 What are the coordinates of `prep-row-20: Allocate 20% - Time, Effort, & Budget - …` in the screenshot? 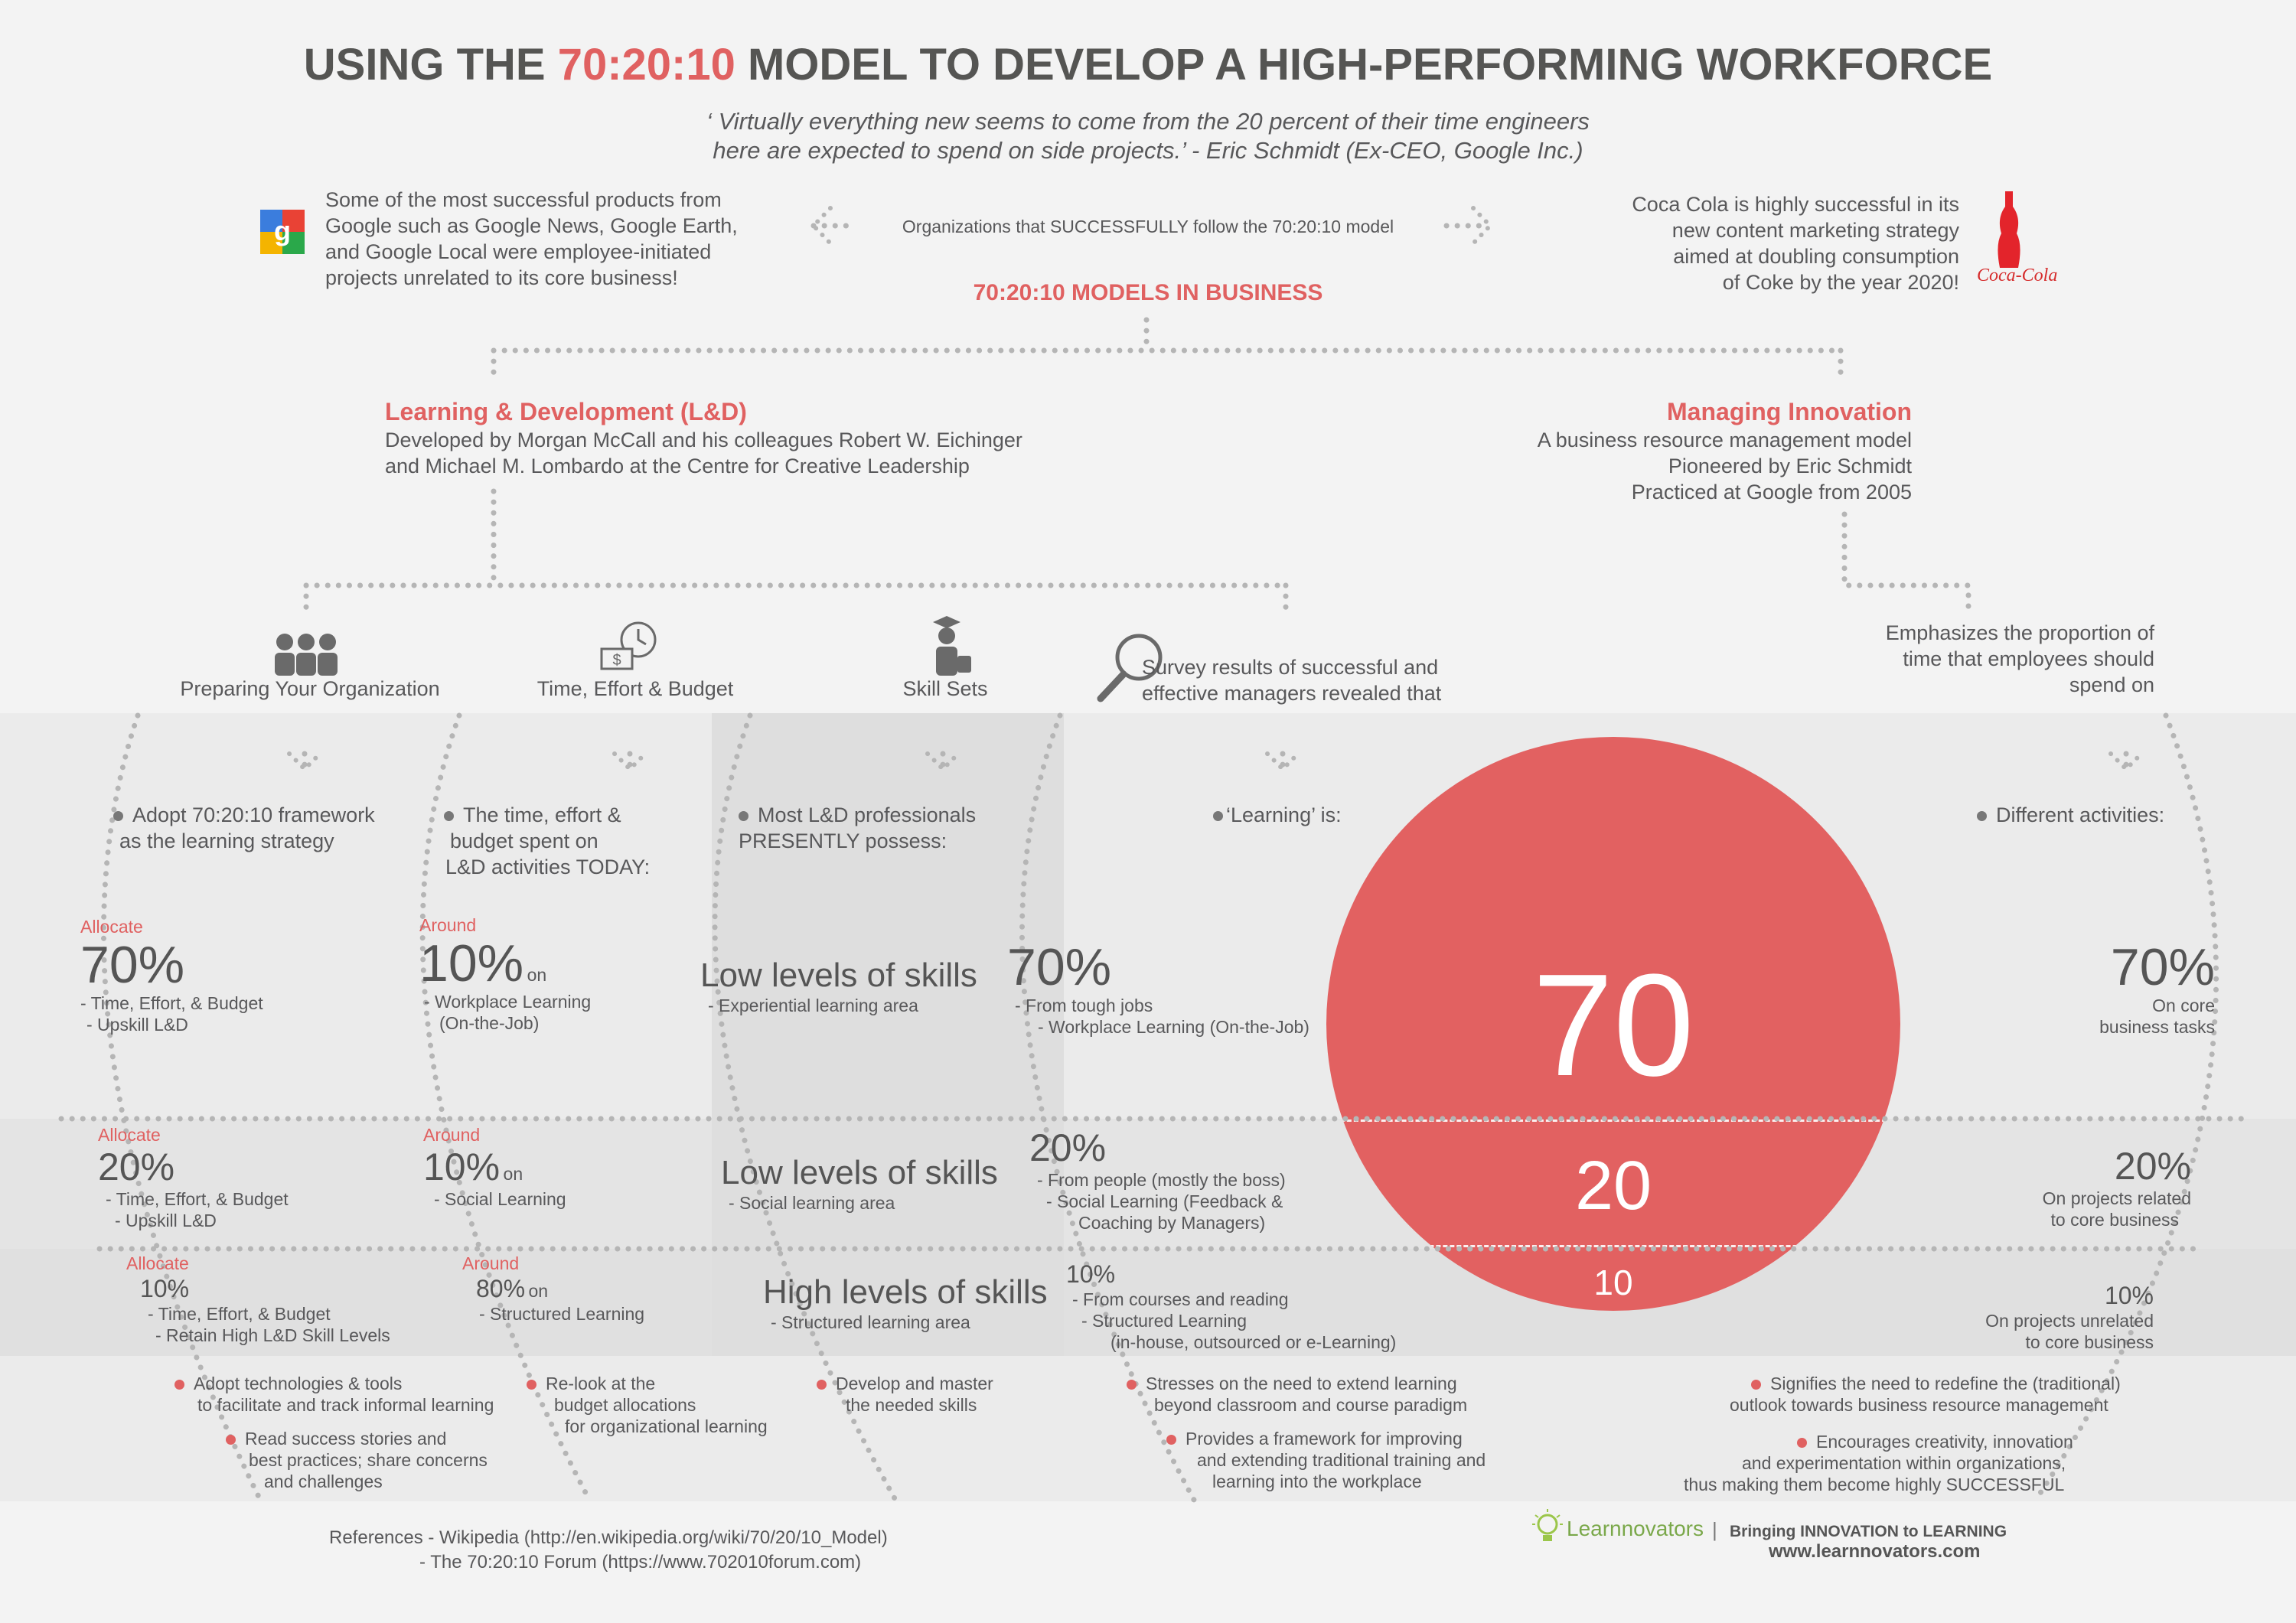 It's located at (193, 1177).